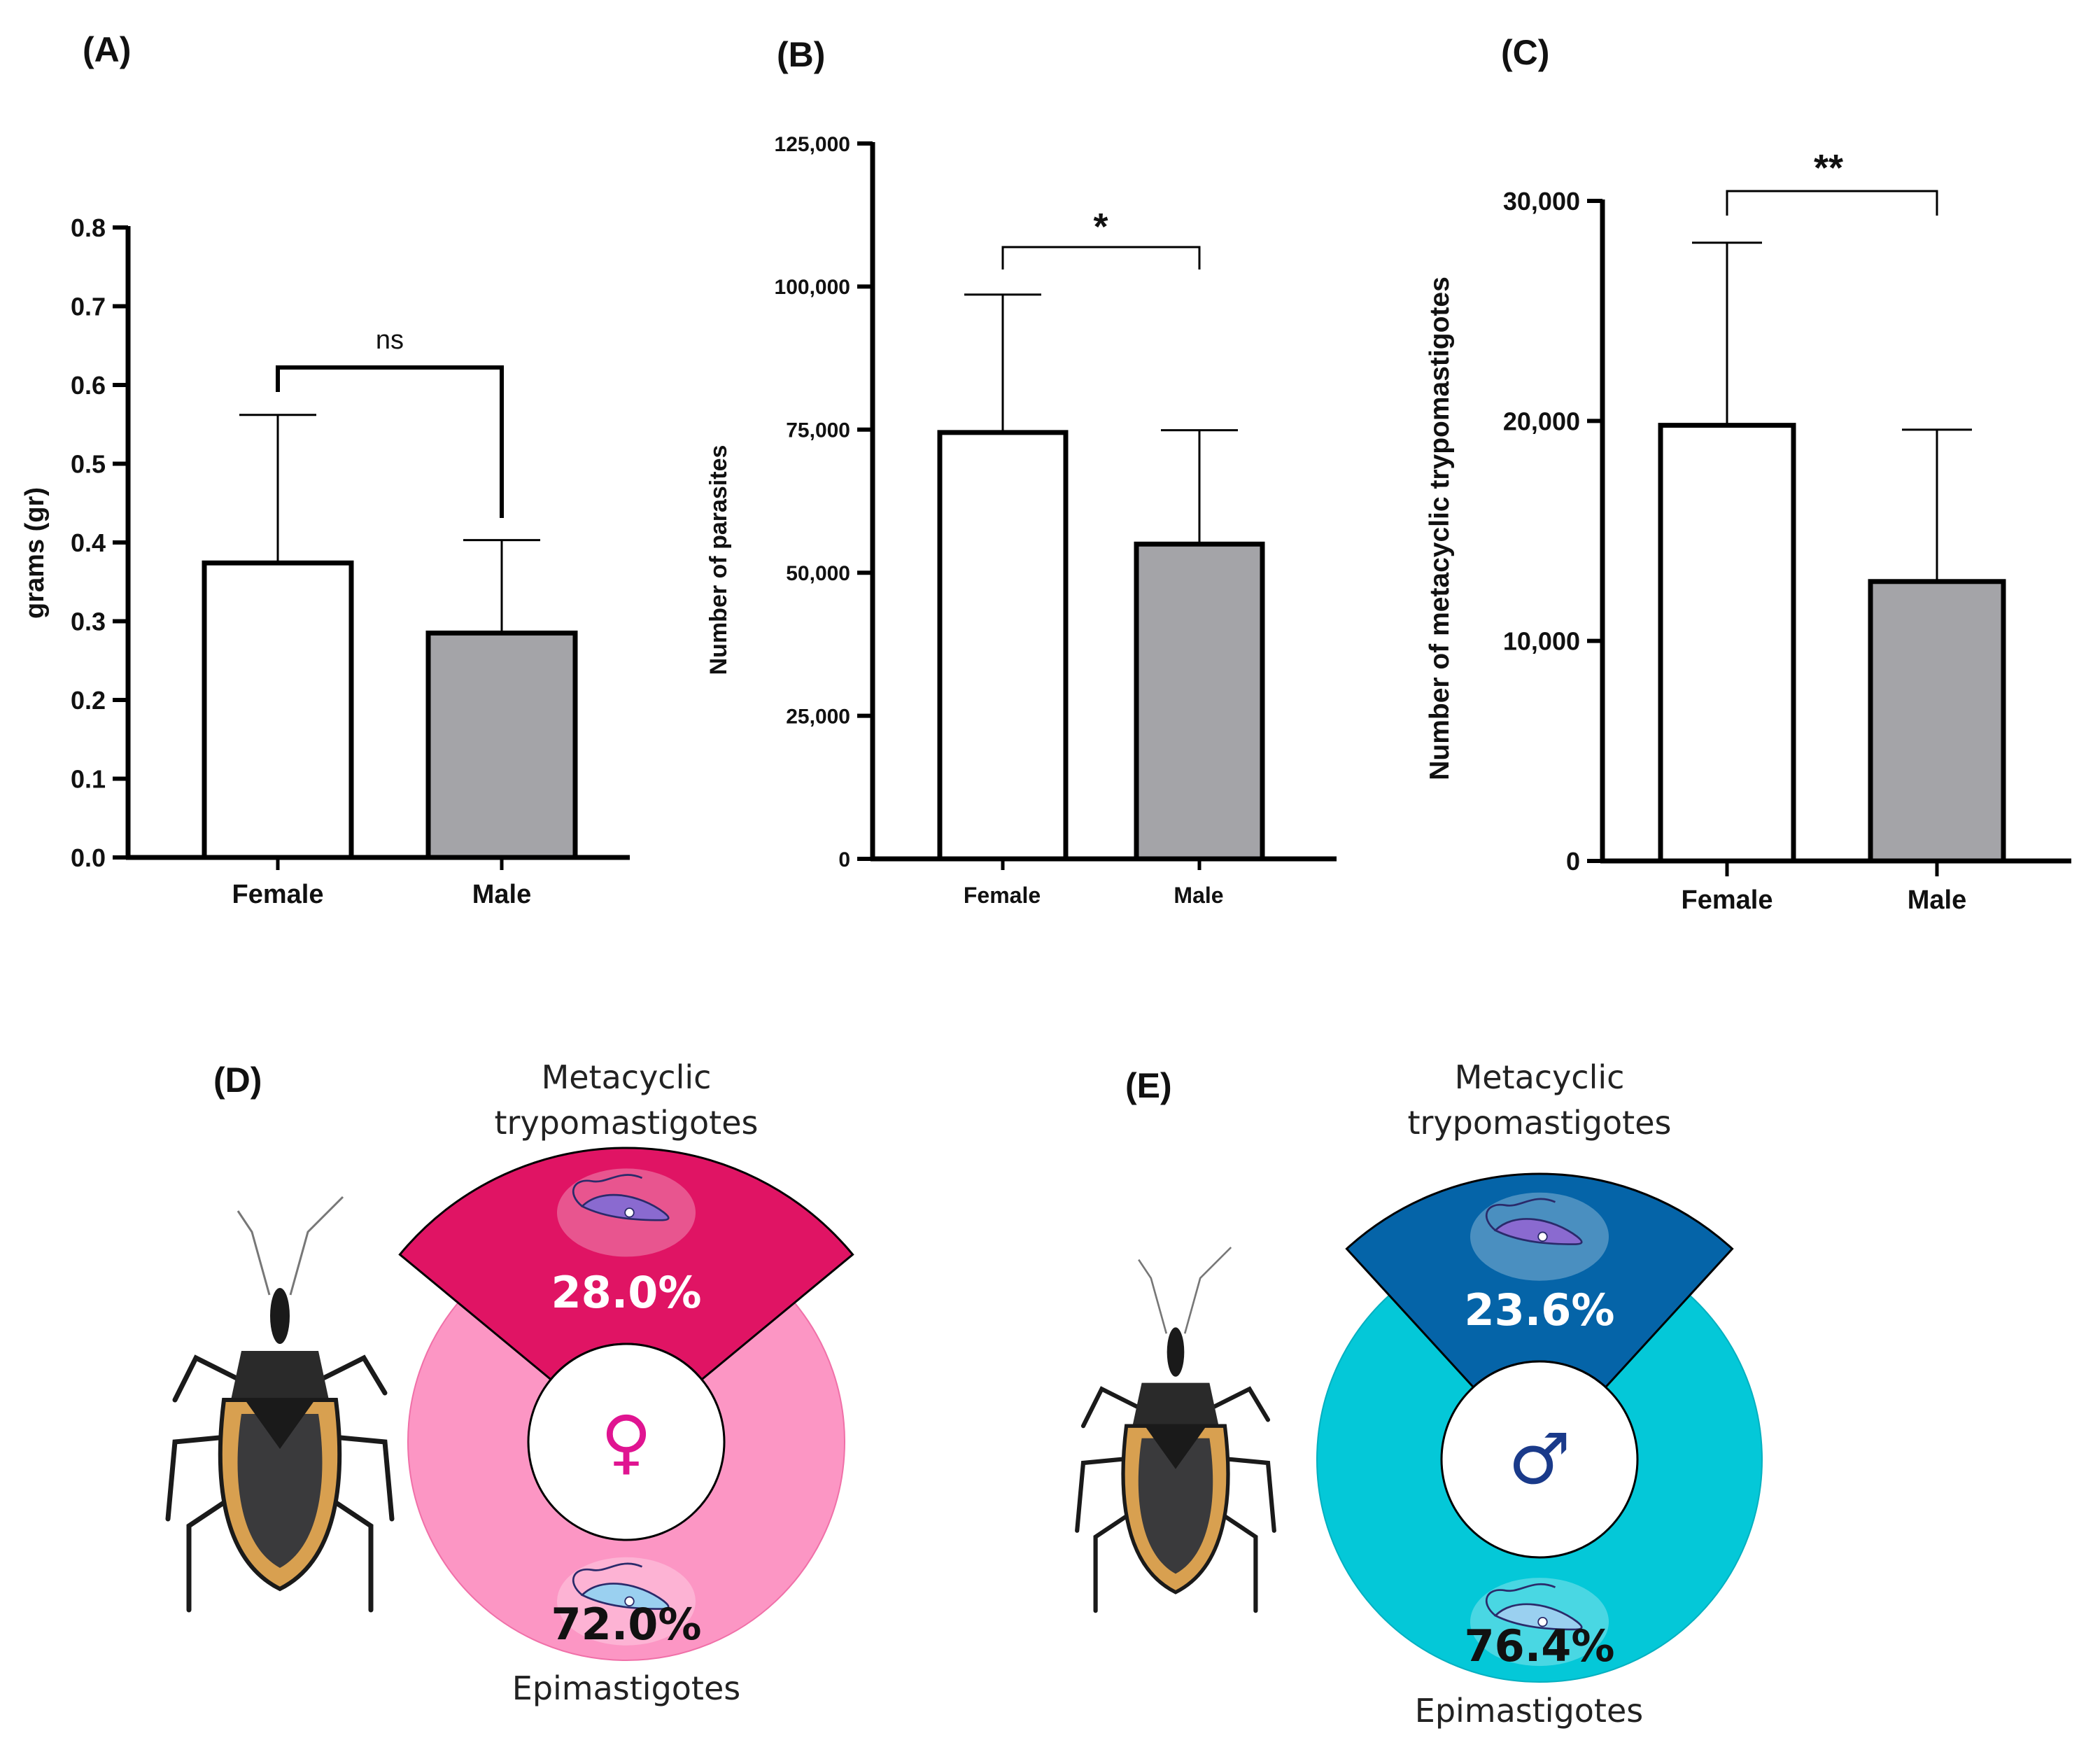 The width and height of the screenshot is (2100, 1745). I want to click on chart-a-significance: ns, so click(390, 340).